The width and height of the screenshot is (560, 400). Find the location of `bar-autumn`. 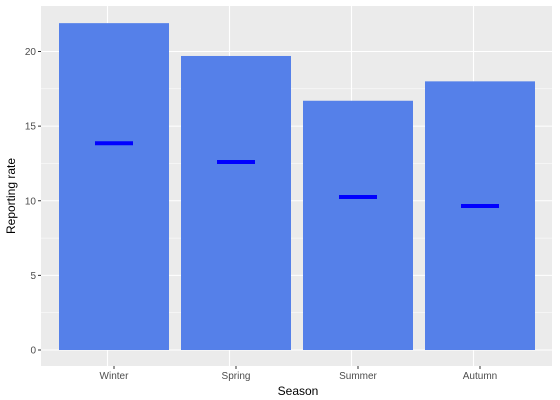

bar-autumn is located at coordinates (480, 215).